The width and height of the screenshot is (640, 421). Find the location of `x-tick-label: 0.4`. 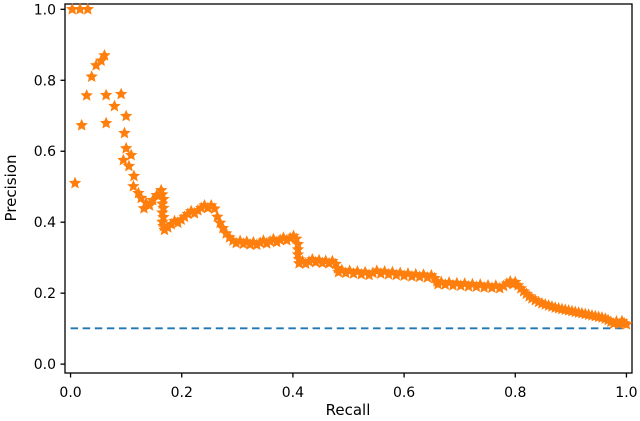

x-tick-label: 0.4 is located at coordinates (293, 393).